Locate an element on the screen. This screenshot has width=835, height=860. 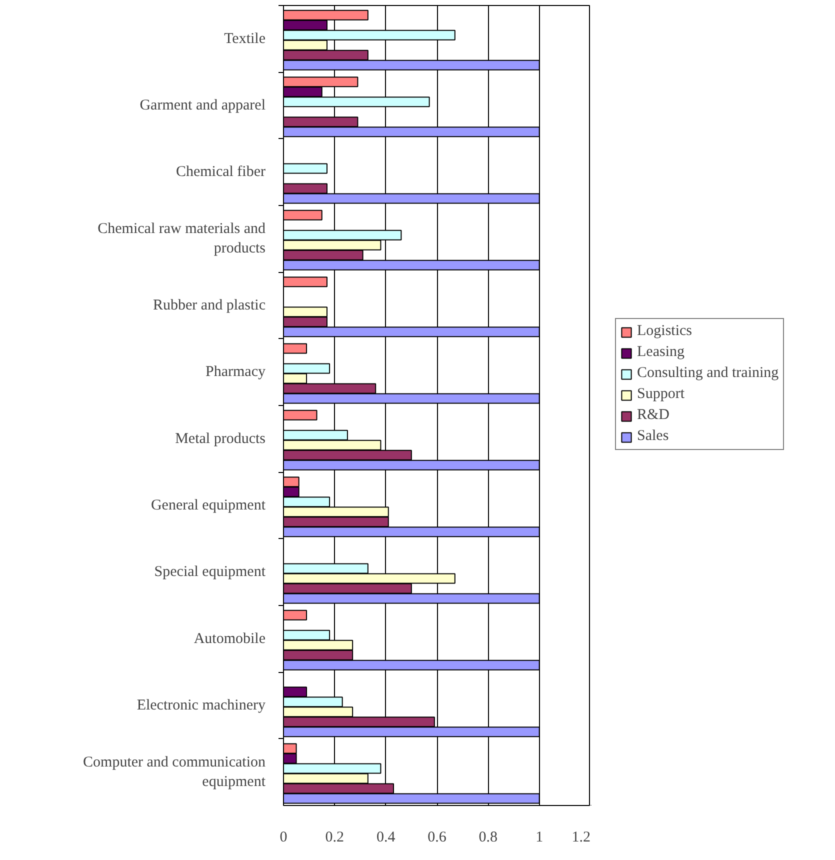
y-tick-label: Metal products is located at coordinates (220, 438).